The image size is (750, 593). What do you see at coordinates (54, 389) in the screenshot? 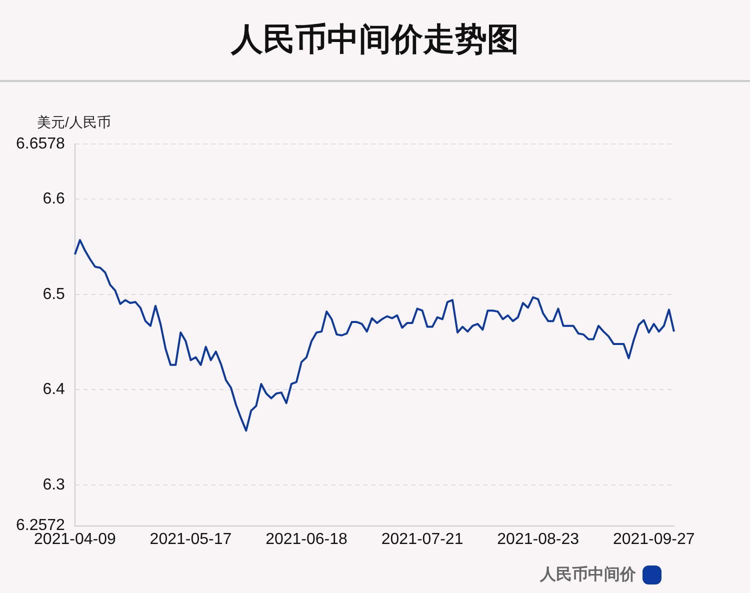
I see `y-tick-label: 6.4` at bounding box center [54, 389].